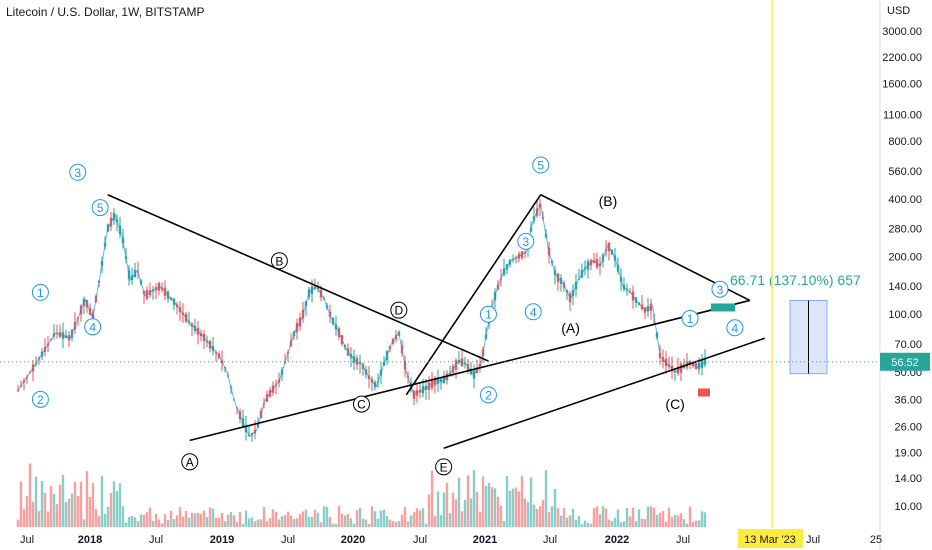 This screenshot has height=550, width=932. Describe the element at coordinates (876, 540) in the screenshot. I see `x-tick-label: 25` at that location.